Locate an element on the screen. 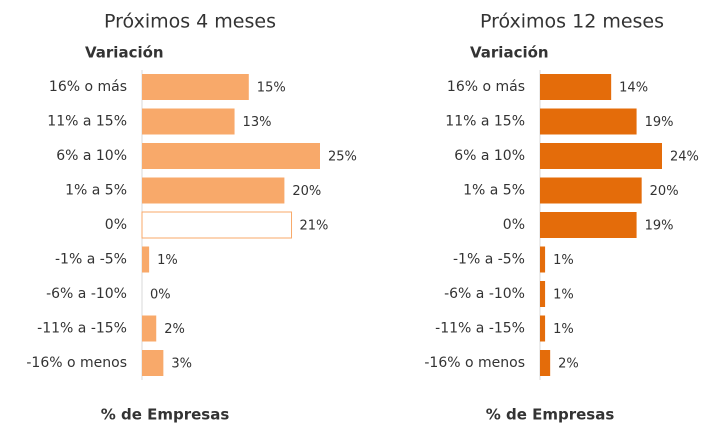  value-label: 15% is located at coordinates (271, 88).